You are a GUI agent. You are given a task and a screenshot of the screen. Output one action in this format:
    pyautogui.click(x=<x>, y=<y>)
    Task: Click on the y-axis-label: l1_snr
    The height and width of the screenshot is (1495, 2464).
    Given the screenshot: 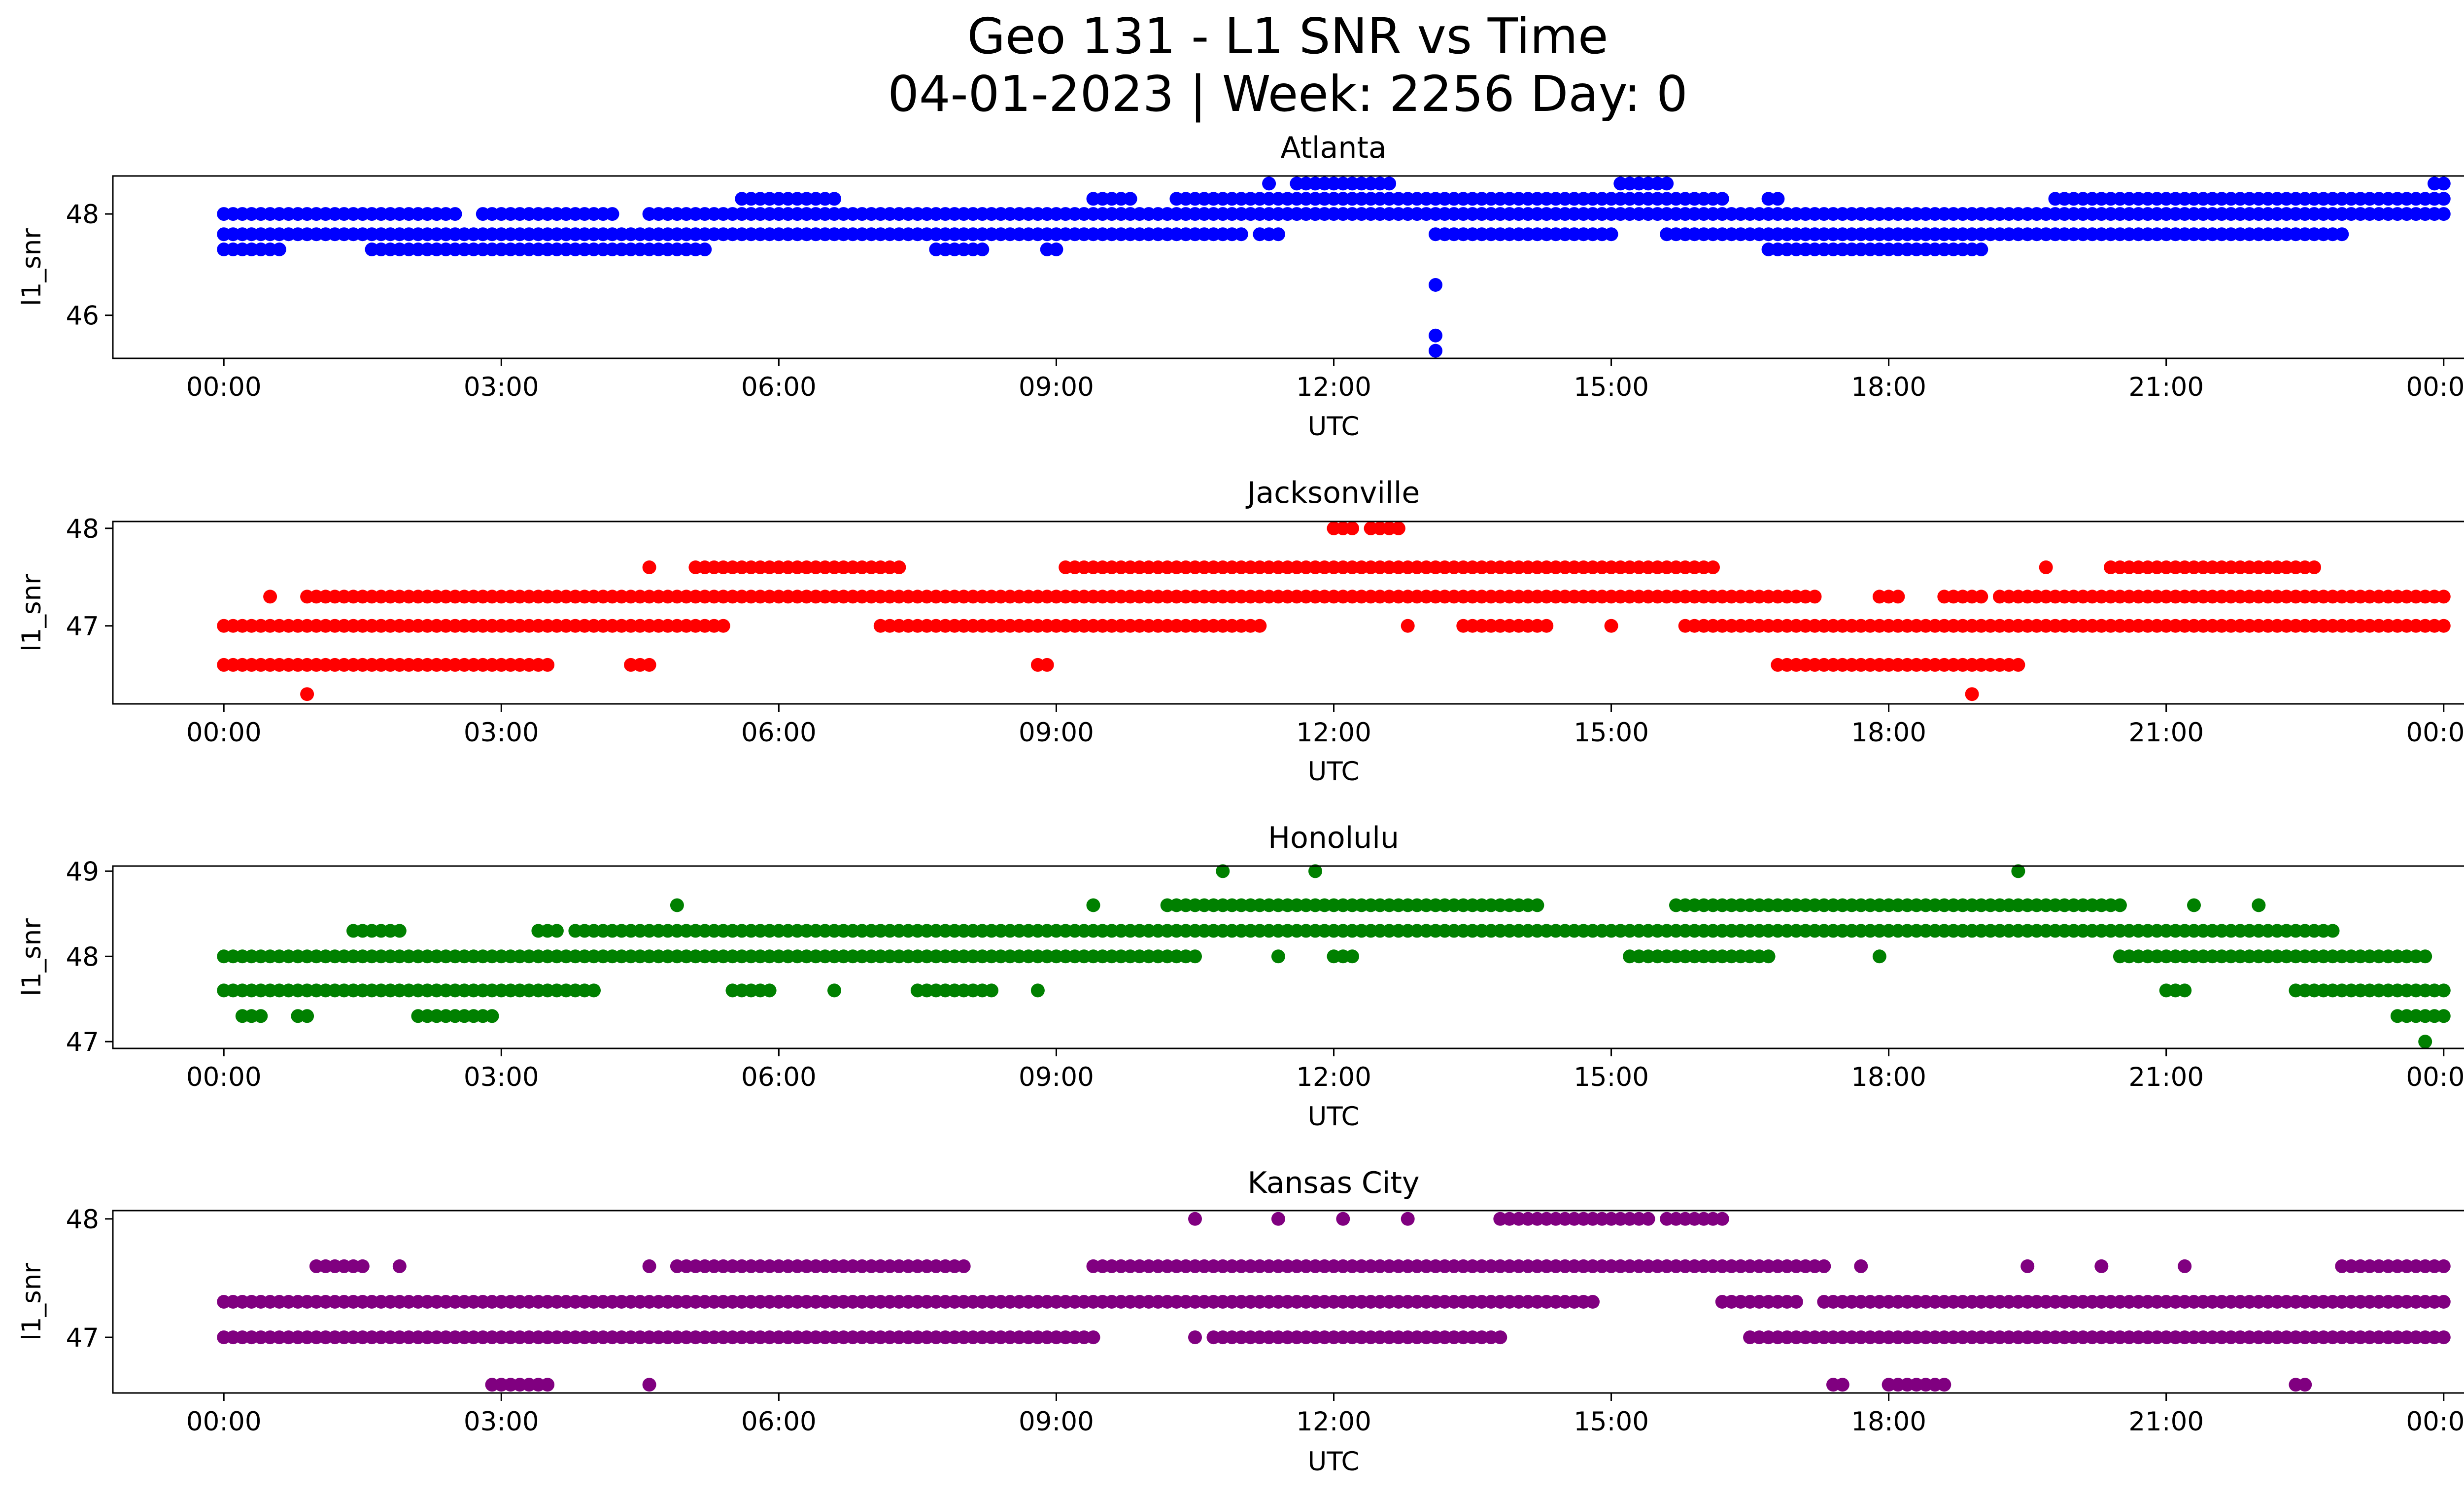 What is the action you would take?
    pyautogui.click(x=32, y=613)
    